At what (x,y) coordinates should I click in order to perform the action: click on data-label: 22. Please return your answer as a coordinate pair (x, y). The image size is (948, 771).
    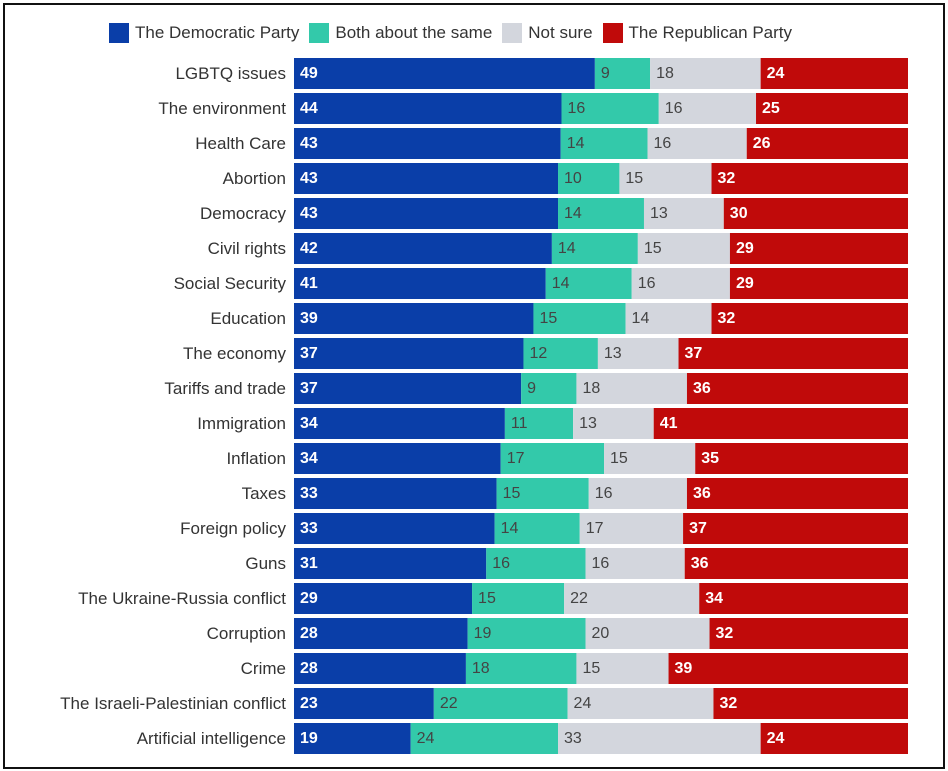
    Looking at the image, I should click on (449, 703).